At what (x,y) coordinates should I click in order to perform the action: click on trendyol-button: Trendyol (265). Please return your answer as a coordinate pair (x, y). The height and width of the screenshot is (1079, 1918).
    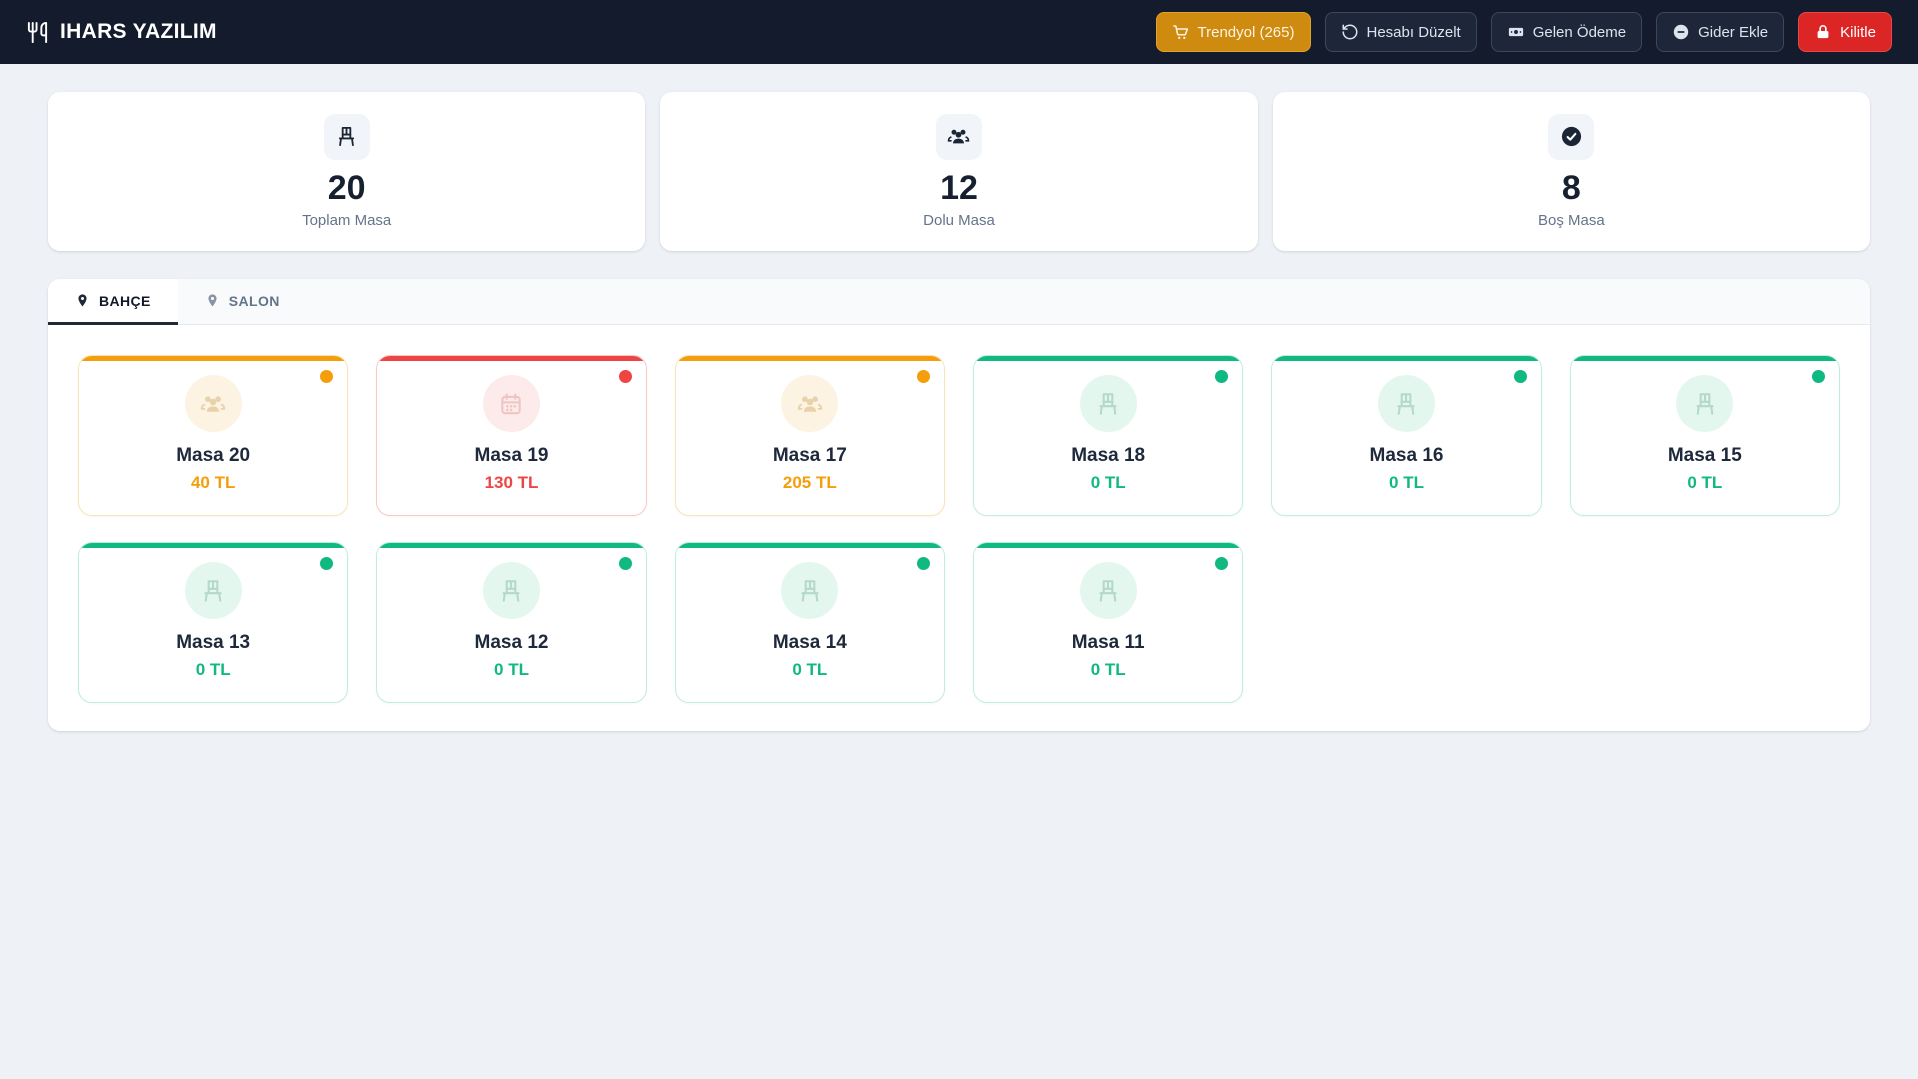
    Looking at the image, I should click on (1233, 32).